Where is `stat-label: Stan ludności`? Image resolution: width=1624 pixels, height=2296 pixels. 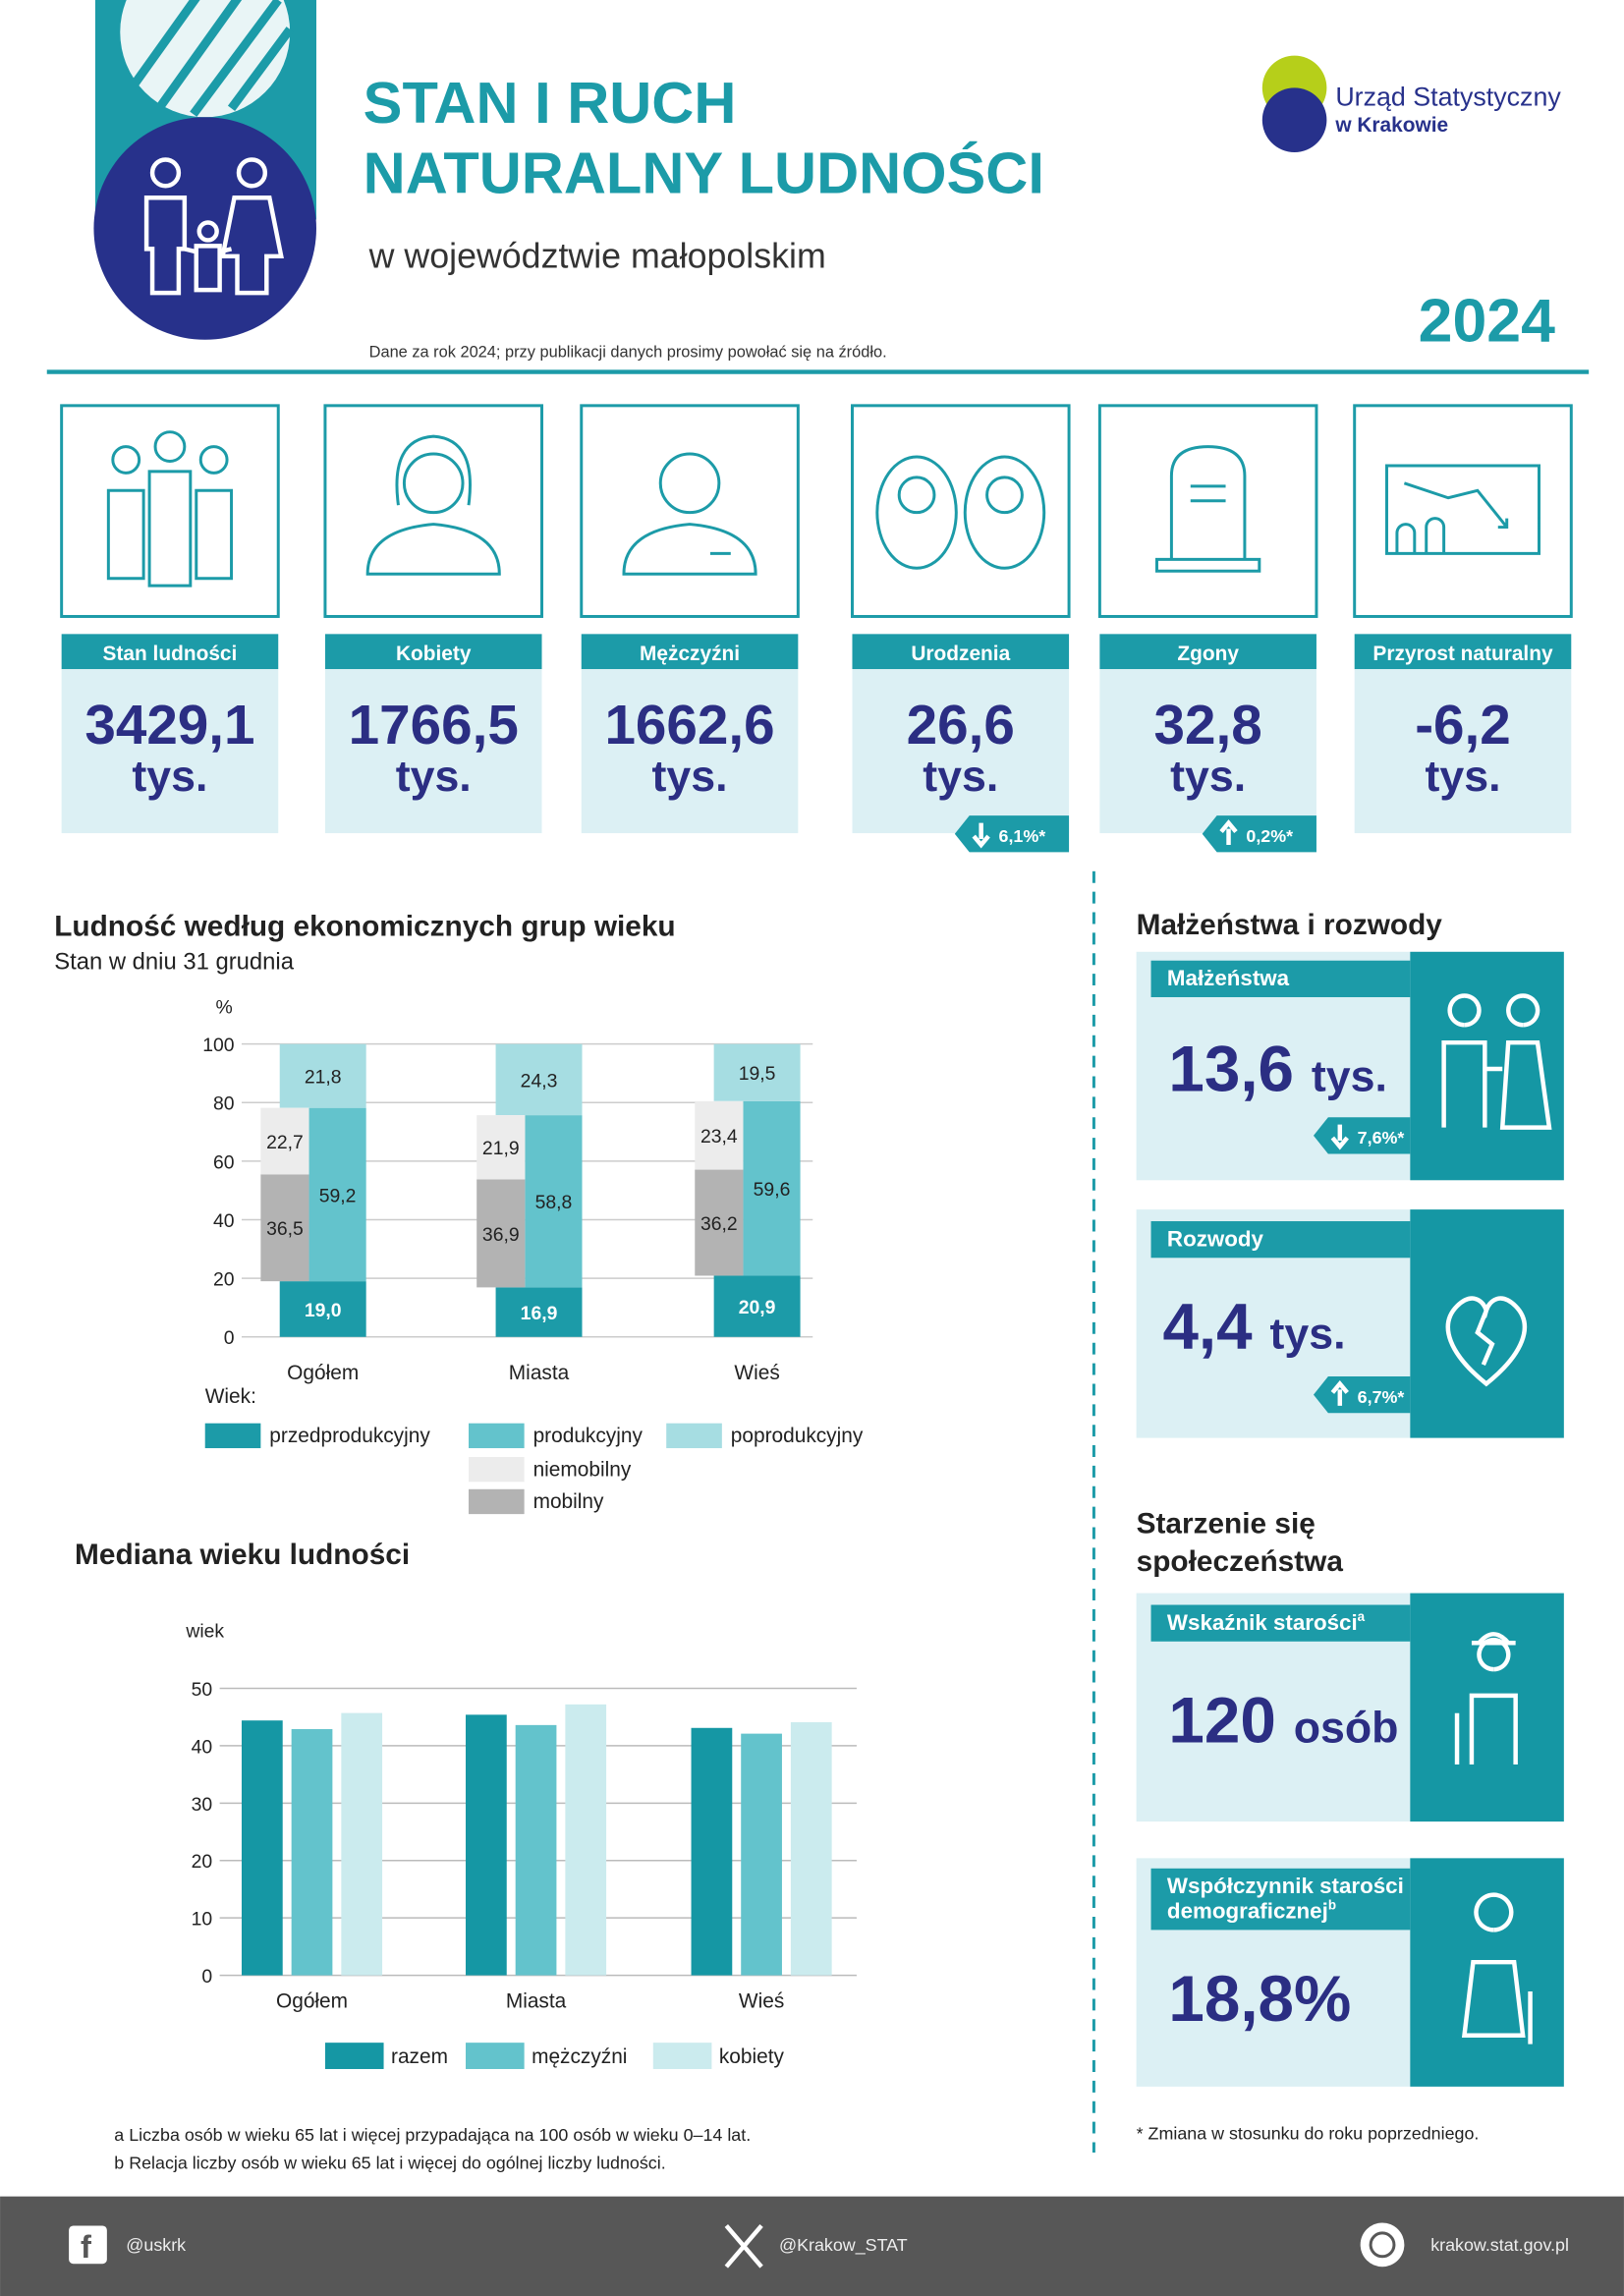
stat-label: Stan ludności is located at coordinates (170, 654).